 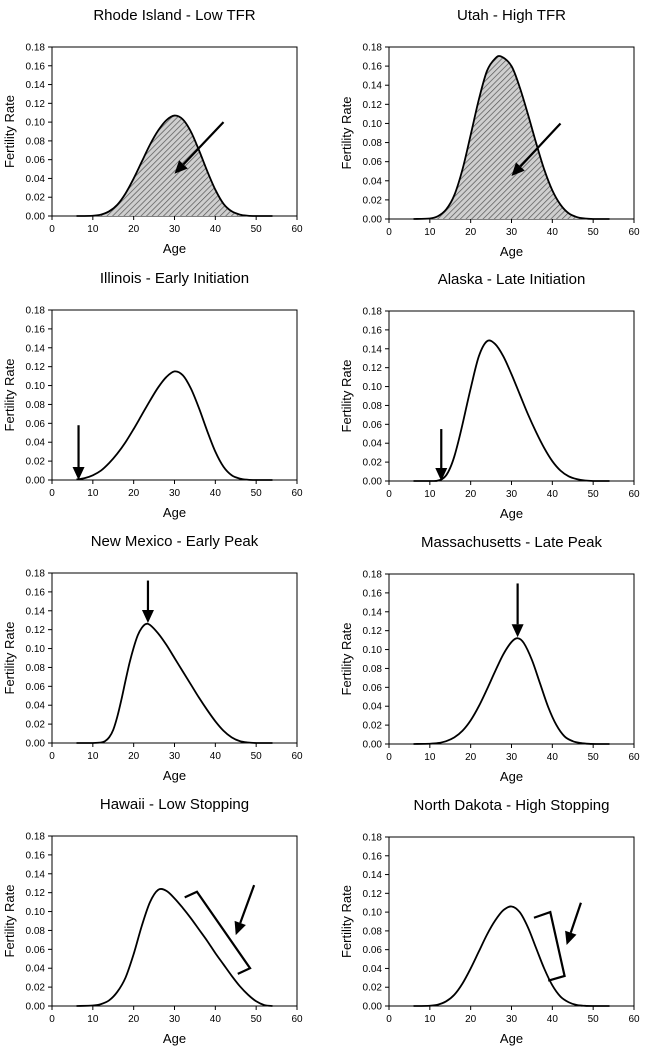 I want to click on chart-title: Hawaii - Low Stopping, so click(x=174, y=804).